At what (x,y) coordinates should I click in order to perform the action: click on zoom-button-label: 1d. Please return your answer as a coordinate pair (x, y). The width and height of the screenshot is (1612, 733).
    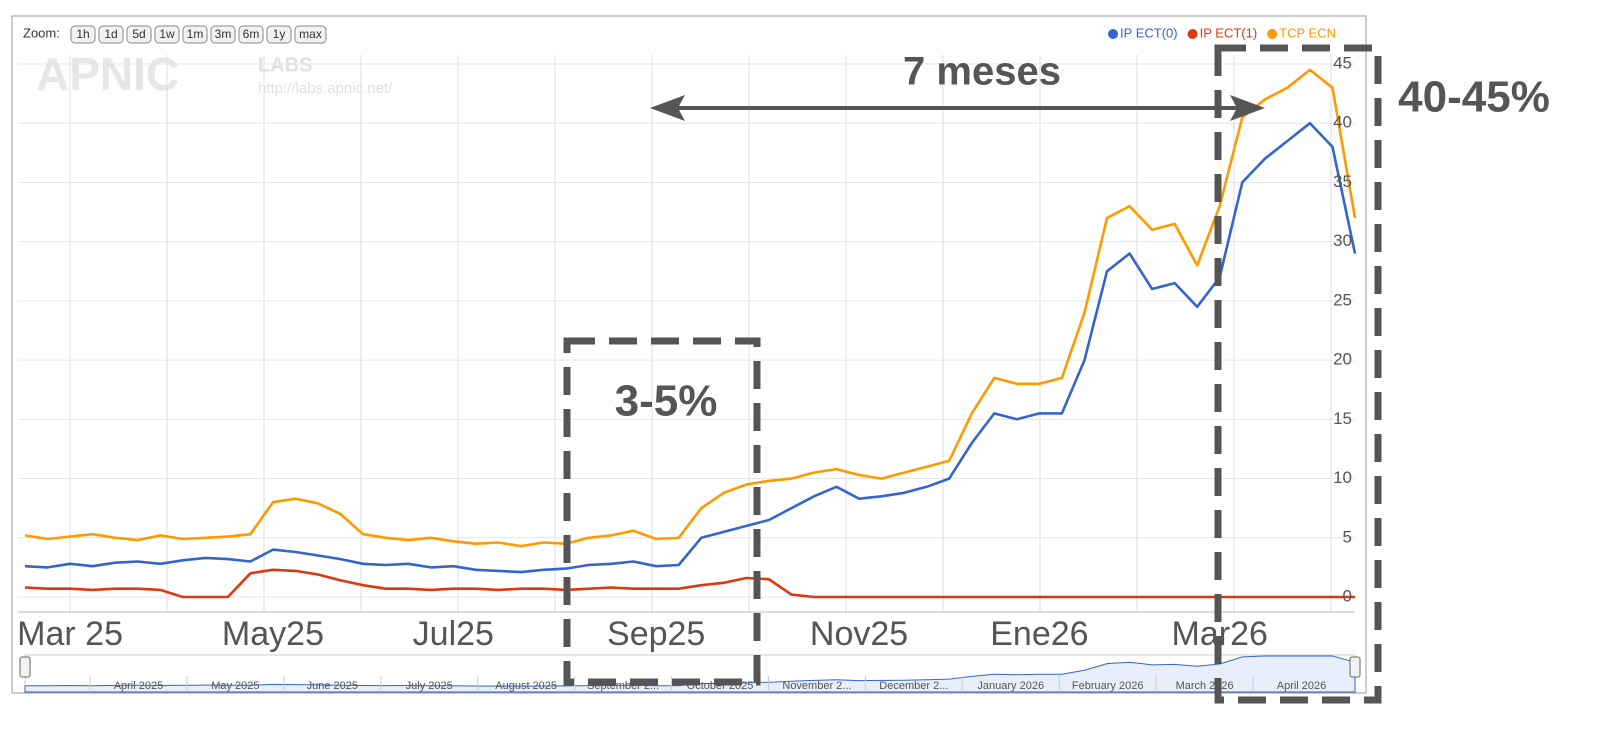
    Looking at the image, I should click on (110, 34).